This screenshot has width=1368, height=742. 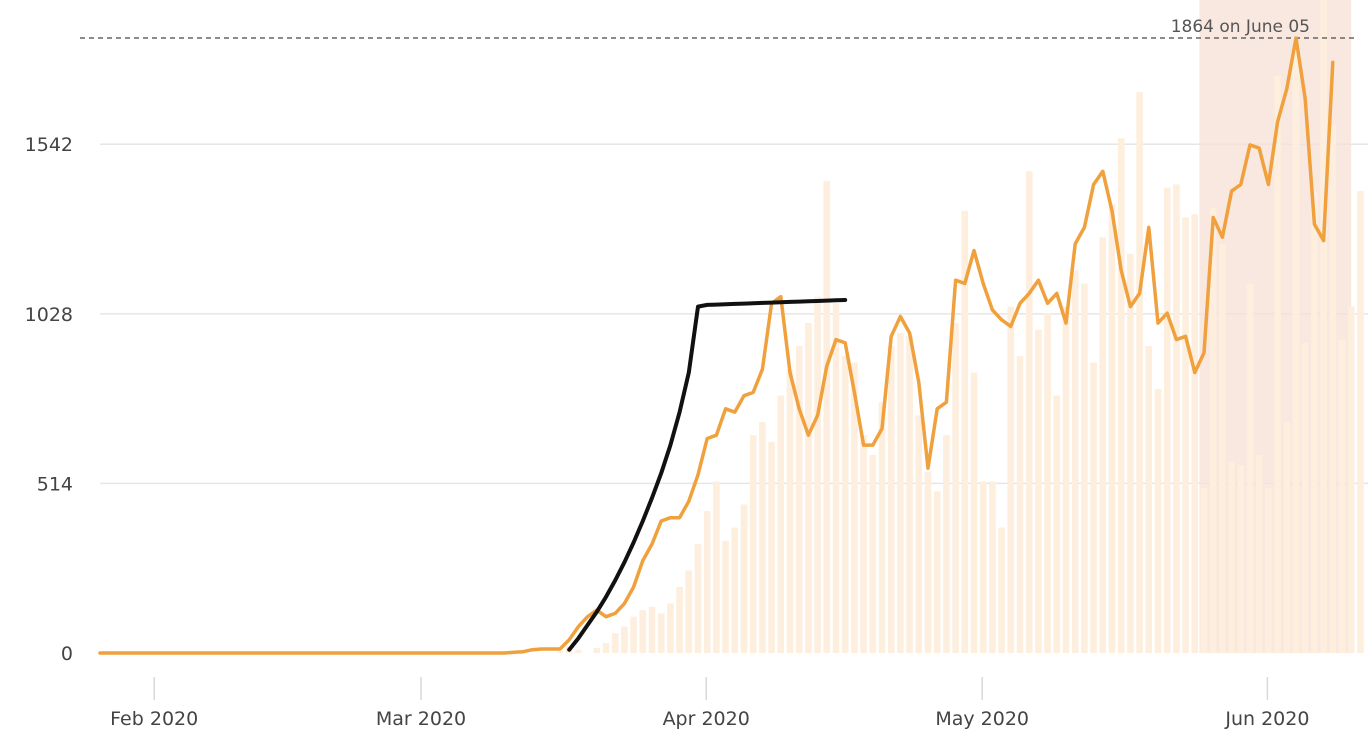 I want to click on x-tick-label: Feb 2020, so click(x=154, y=719).